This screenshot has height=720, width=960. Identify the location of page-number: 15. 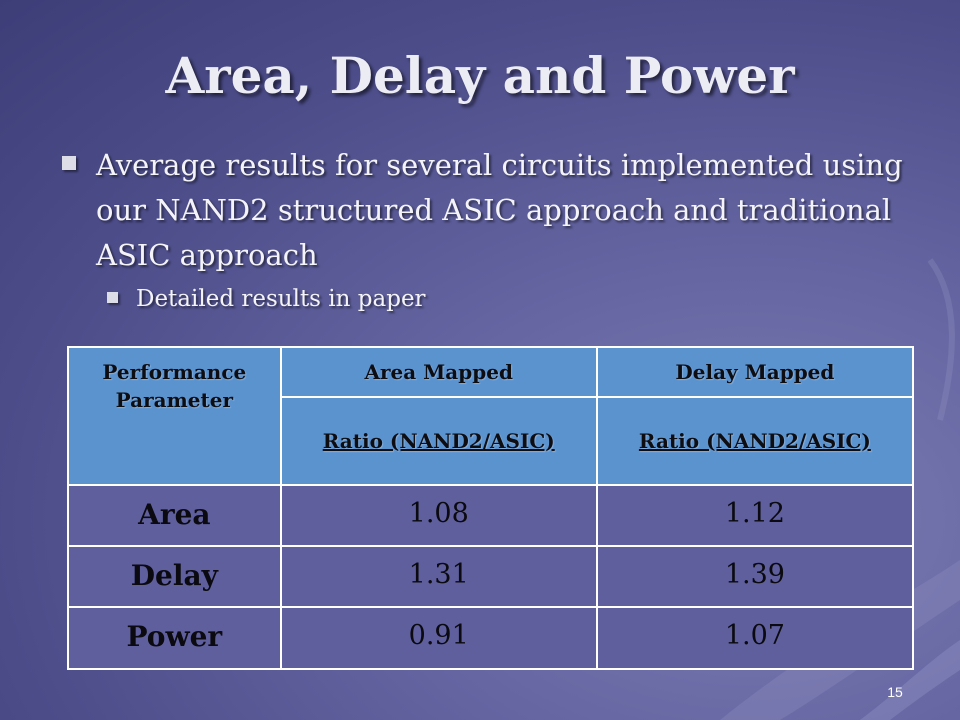
(895, 692).